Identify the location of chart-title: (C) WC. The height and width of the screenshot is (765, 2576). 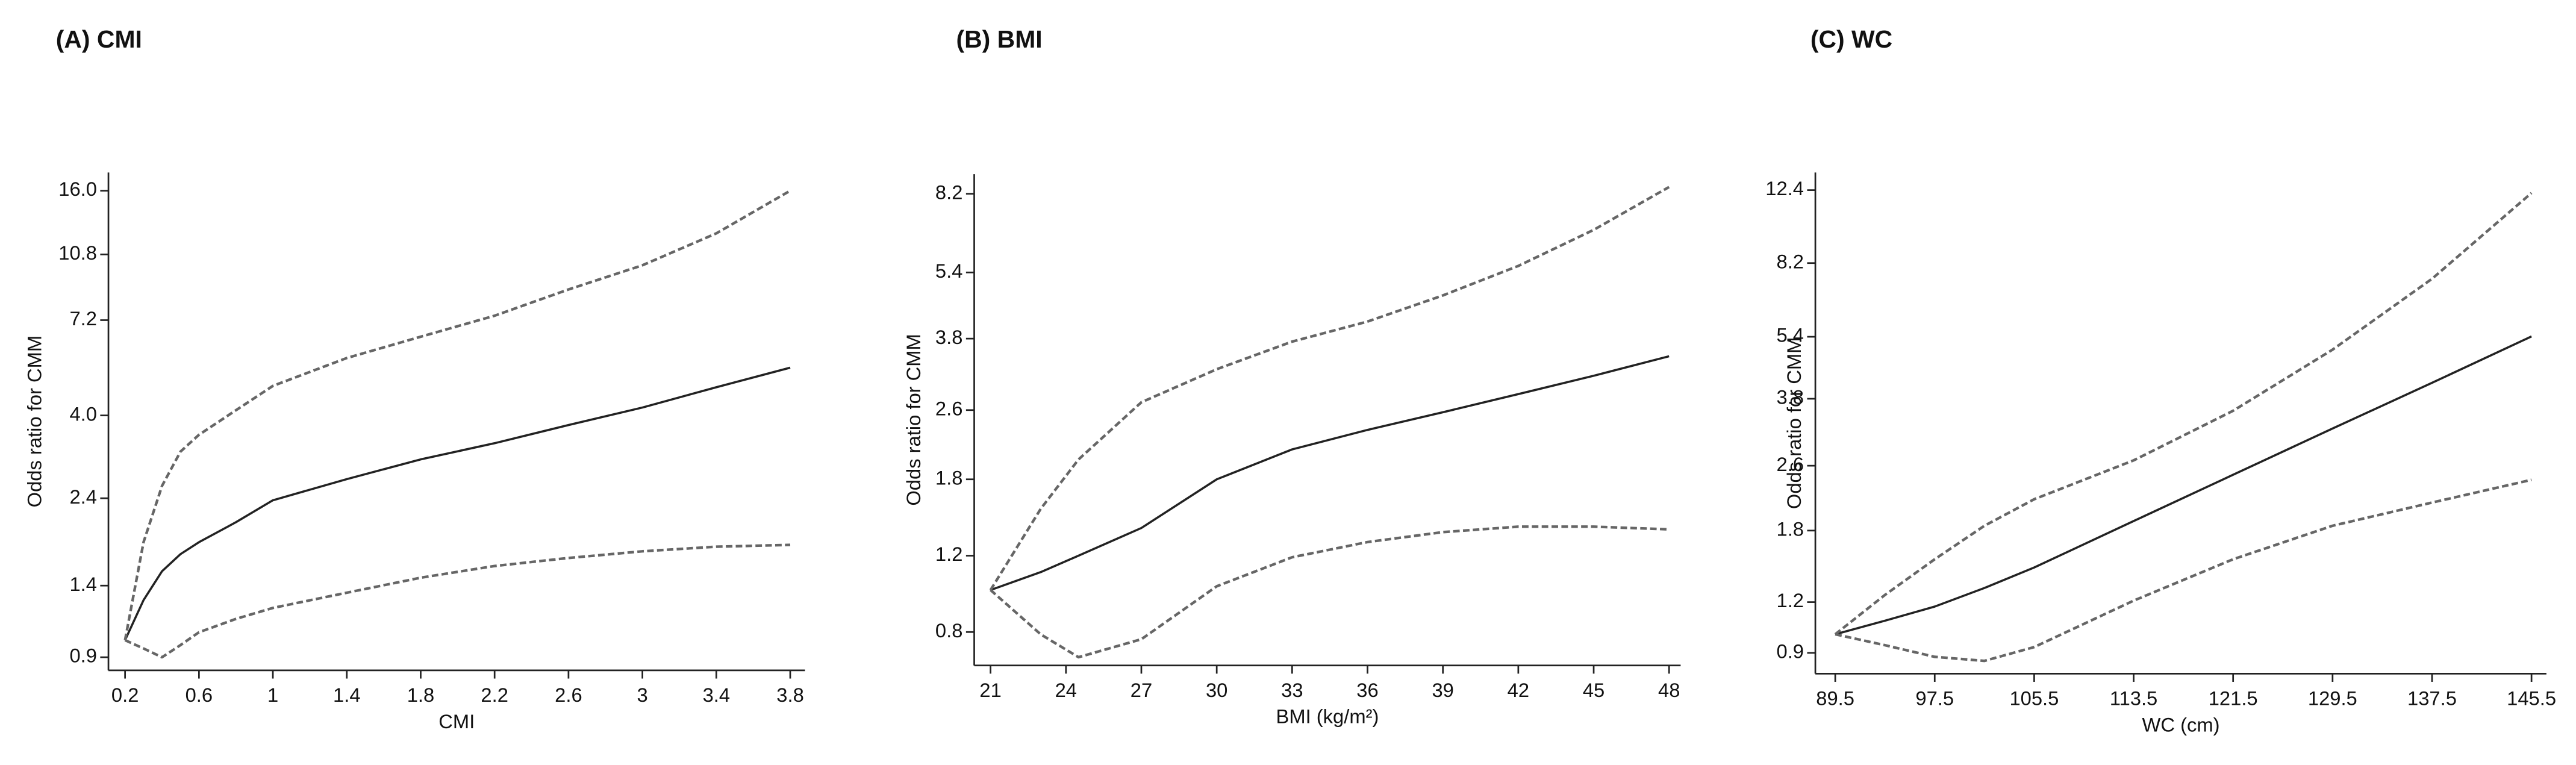
(1851, 39).